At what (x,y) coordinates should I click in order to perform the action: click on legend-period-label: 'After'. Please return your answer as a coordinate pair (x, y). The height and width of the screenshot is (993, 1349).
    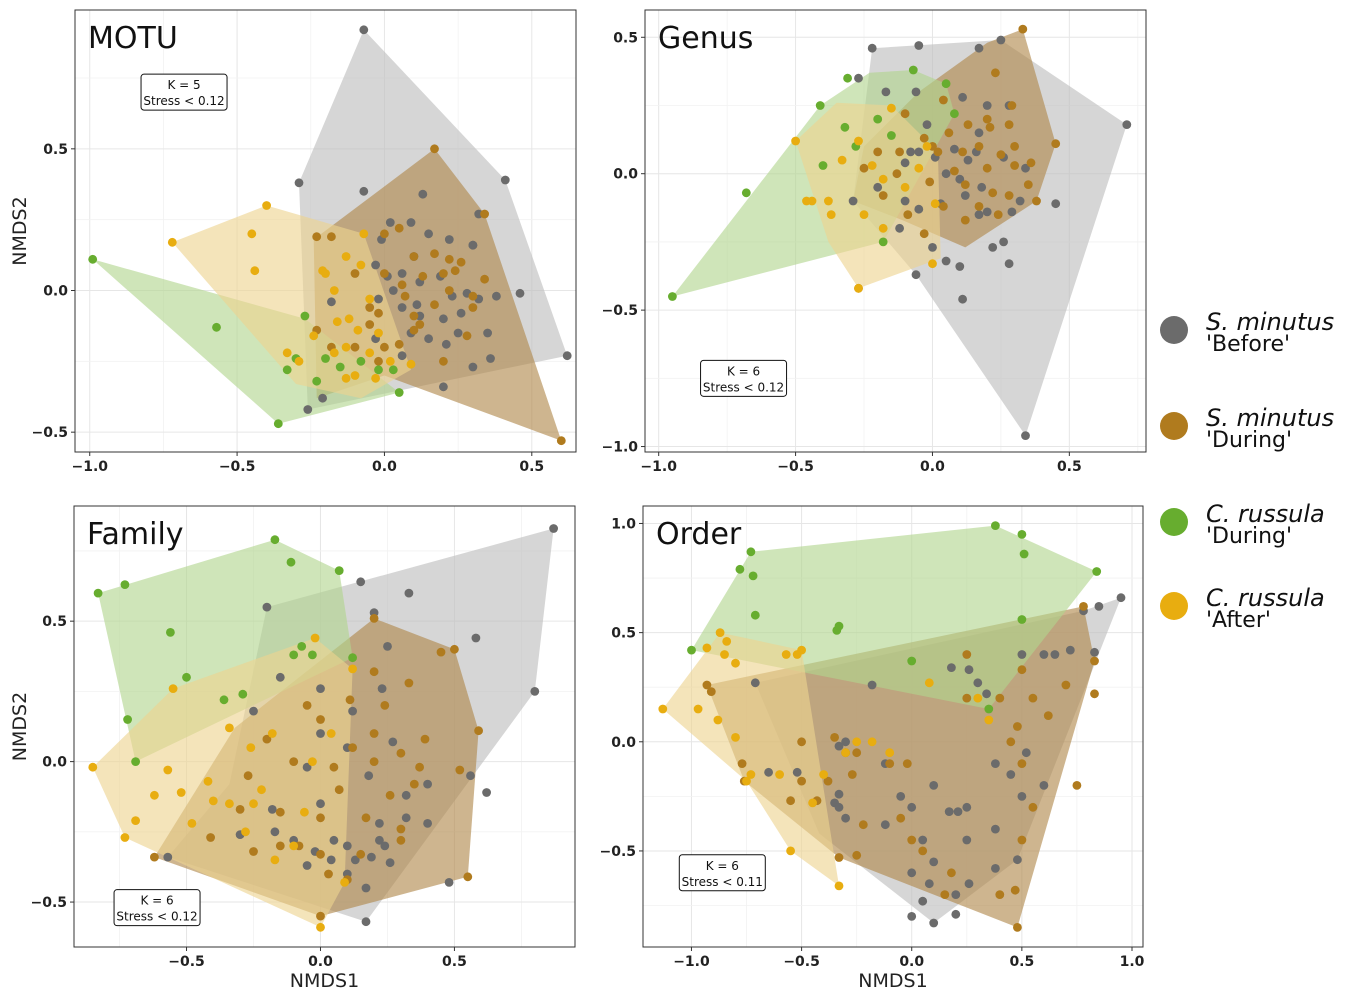
    Looking at the image, I should click on (1238, 620).